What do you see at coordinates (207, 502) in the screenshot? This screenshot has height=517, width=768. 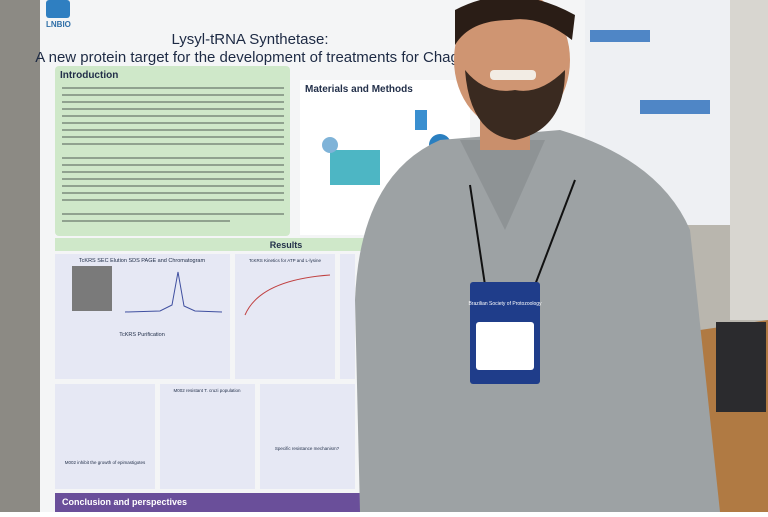 I see `conclusion-bar` at bounding box center [207, 502].